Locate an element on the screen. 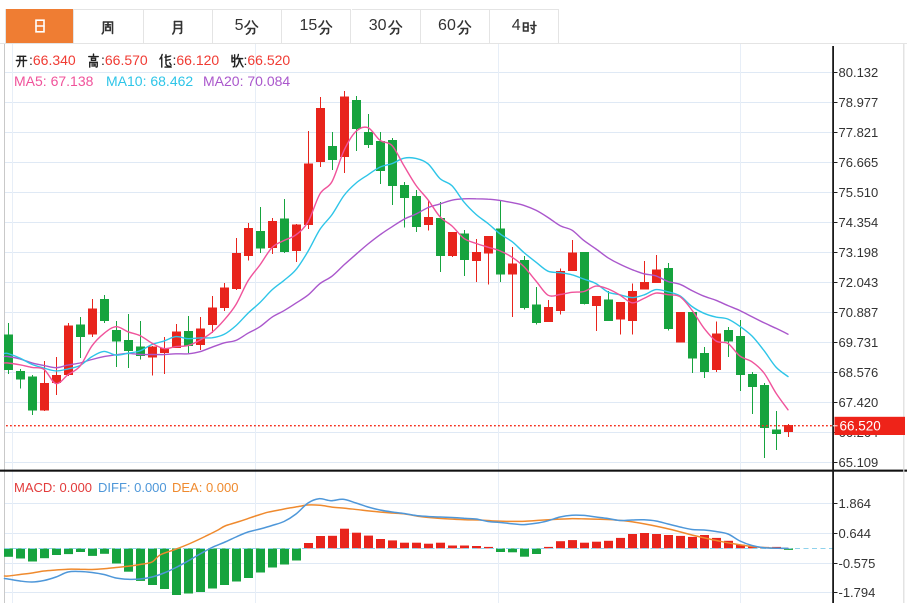  svg-text: 80.132 is located at coordinates (859, 72).